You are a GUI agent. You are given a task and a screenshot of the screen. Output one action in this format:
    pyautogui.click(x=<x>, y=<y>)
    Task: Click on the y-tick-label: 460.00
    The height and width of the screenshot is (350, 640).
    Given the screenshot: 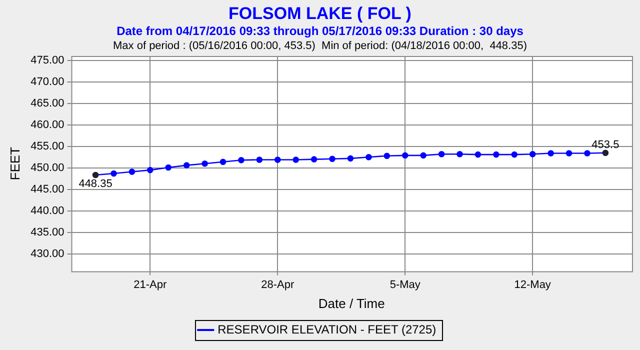 What is the action you would take?
    pyautogui.click(x=47, y=124)
    